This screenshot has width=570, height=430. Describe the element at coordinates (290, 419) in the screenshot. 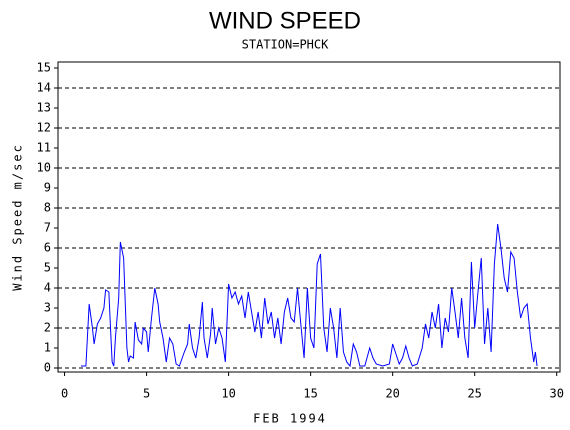

I see `x-axis-label: FEB 1994` at that location.